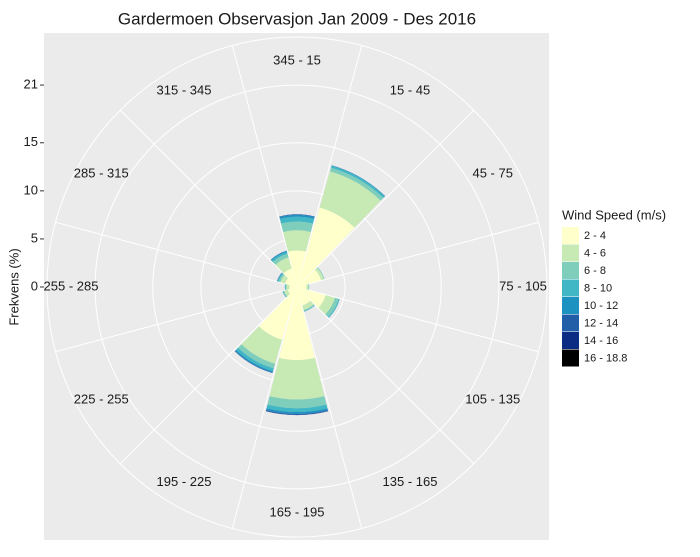 This screenshot has height=557, width=700. What do you see at coordinates (31, 189) in the screenshot?
I see `y-tick-label: 10` at bounding box center [31, 189].